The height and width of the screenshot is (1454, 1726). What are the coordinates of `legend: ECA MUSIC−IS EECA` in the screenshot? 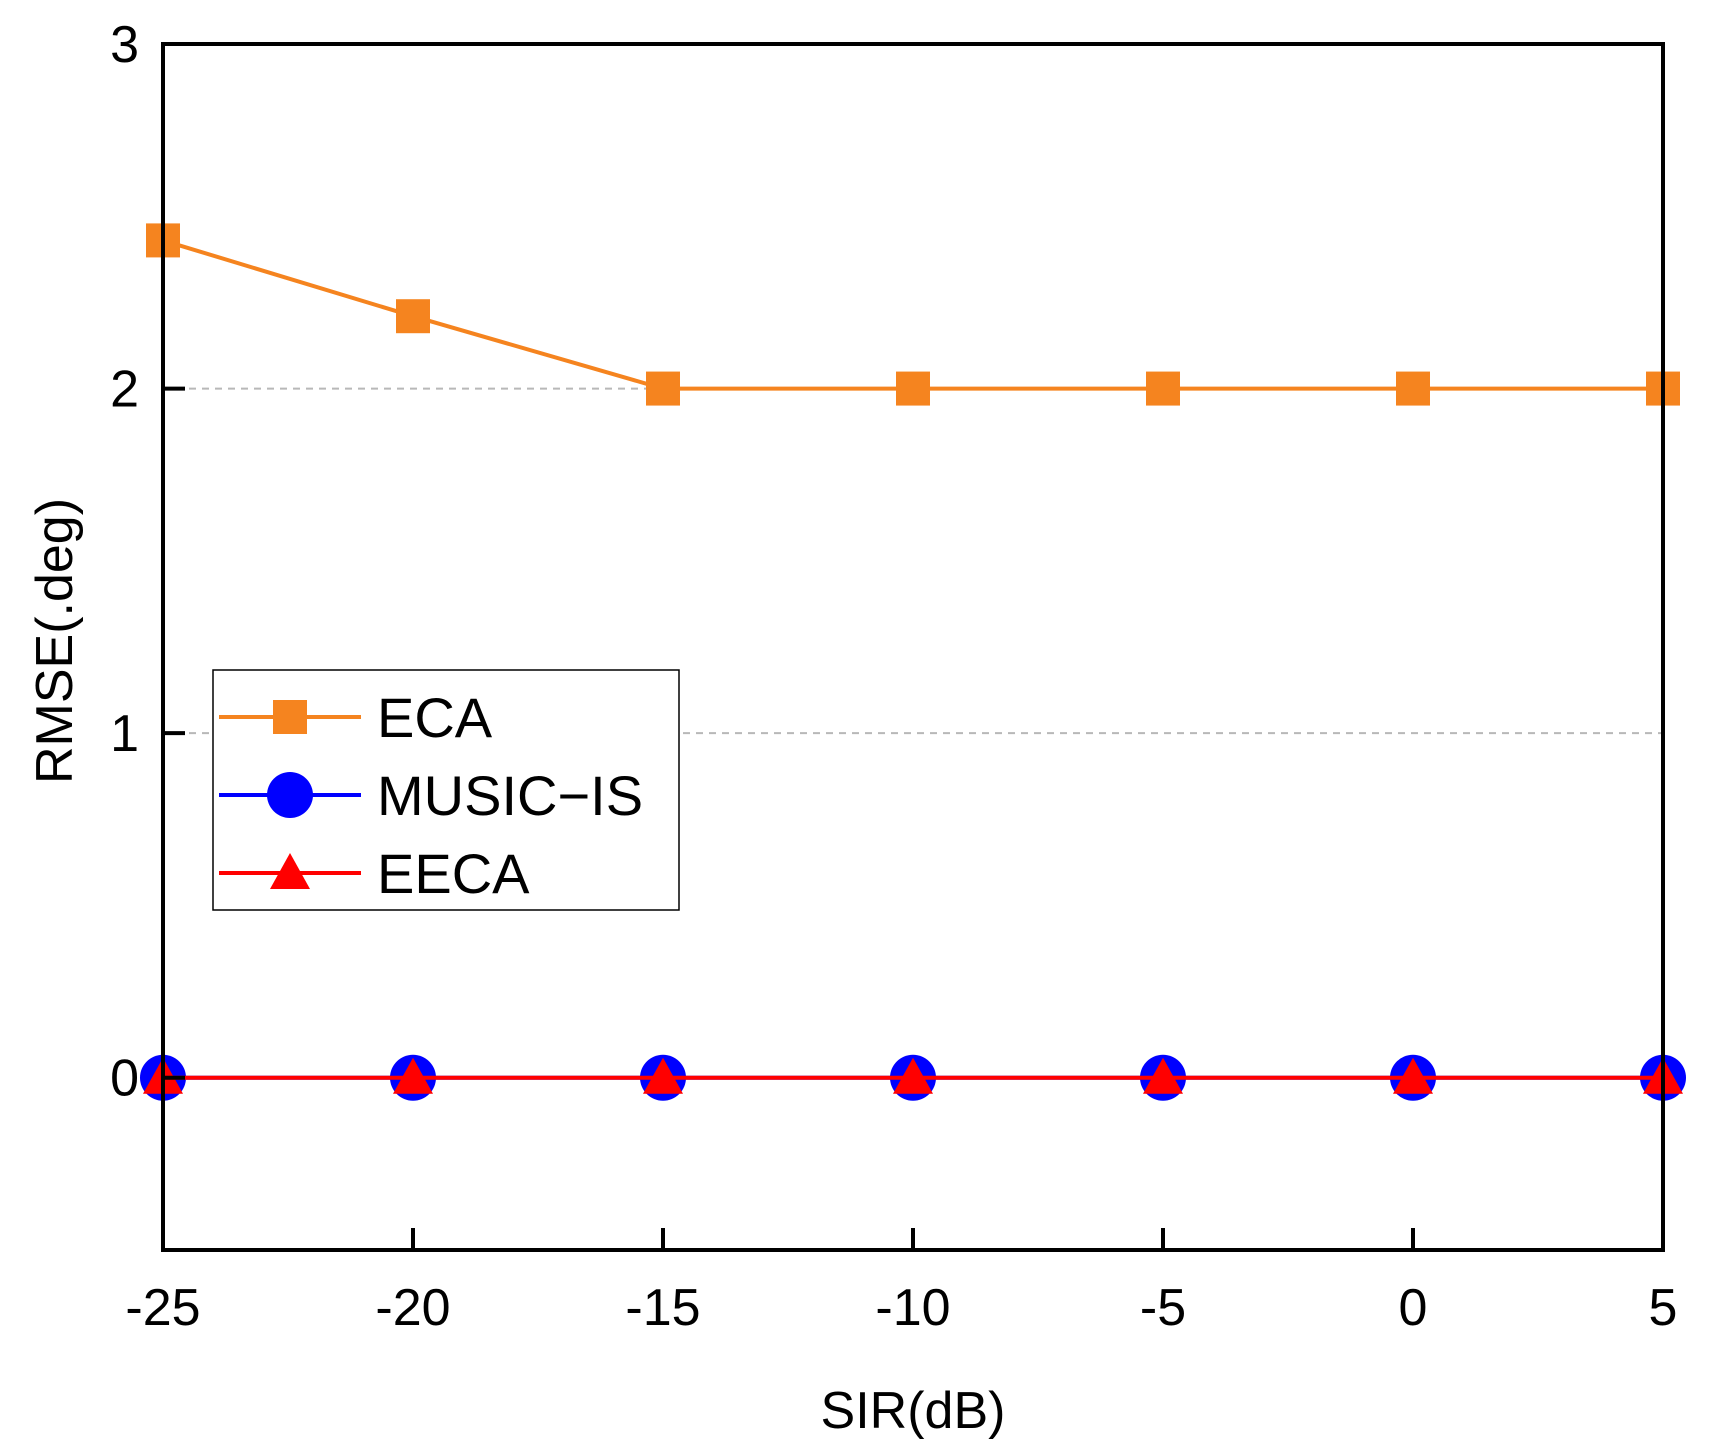 It's located at (446, 790).